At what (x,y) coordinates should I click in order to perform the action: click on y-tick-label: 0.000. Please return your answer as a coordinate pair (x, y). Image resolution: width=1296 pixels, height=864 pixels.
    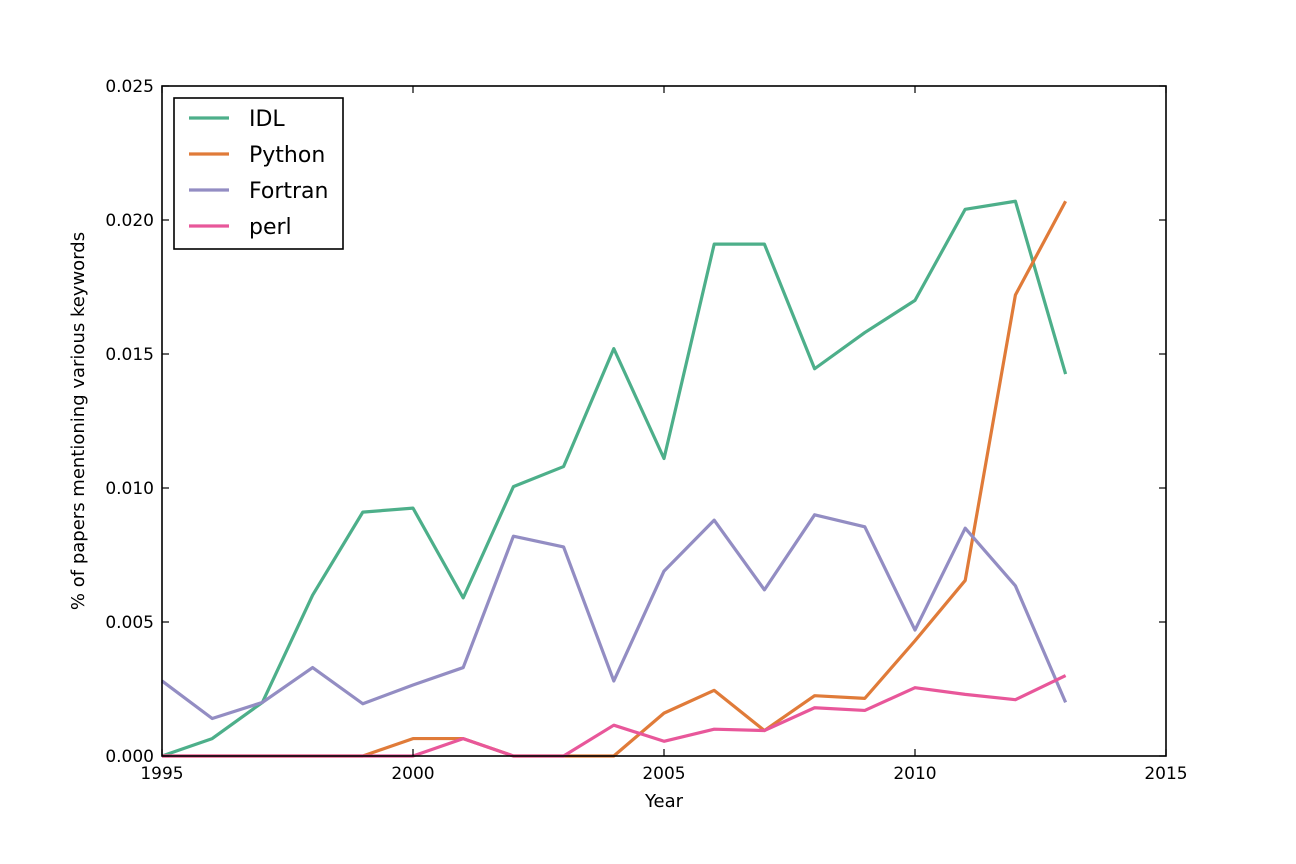
    Looking at the image, I should click on (129, 757).